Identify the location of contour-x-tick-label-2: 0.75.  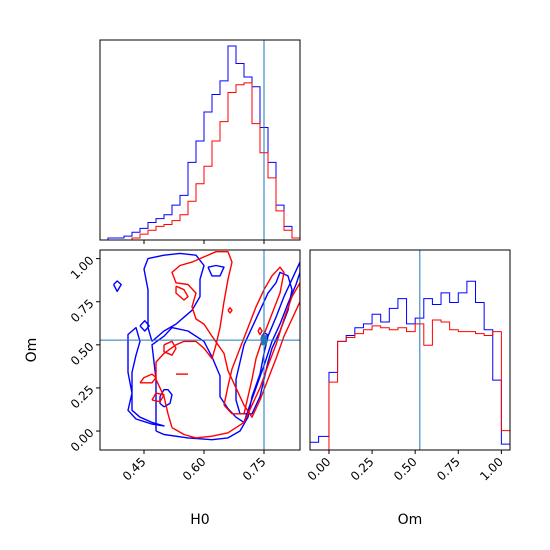
(254, 469).